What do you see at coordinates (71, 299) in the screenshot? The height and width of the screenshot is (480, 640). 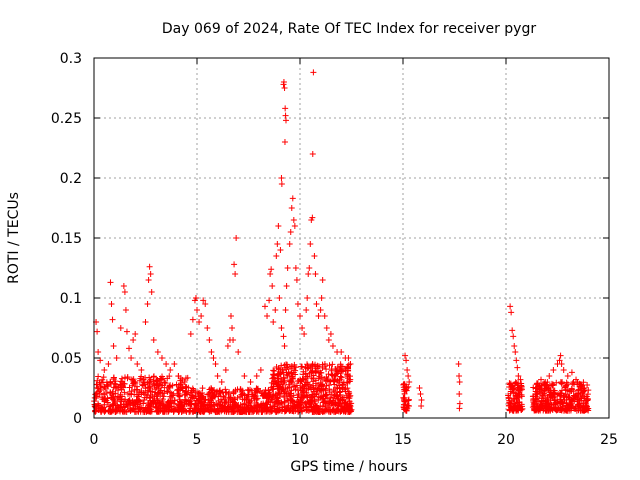 I see `y-tick-label: 0.1` at bounding box center [71, 299].